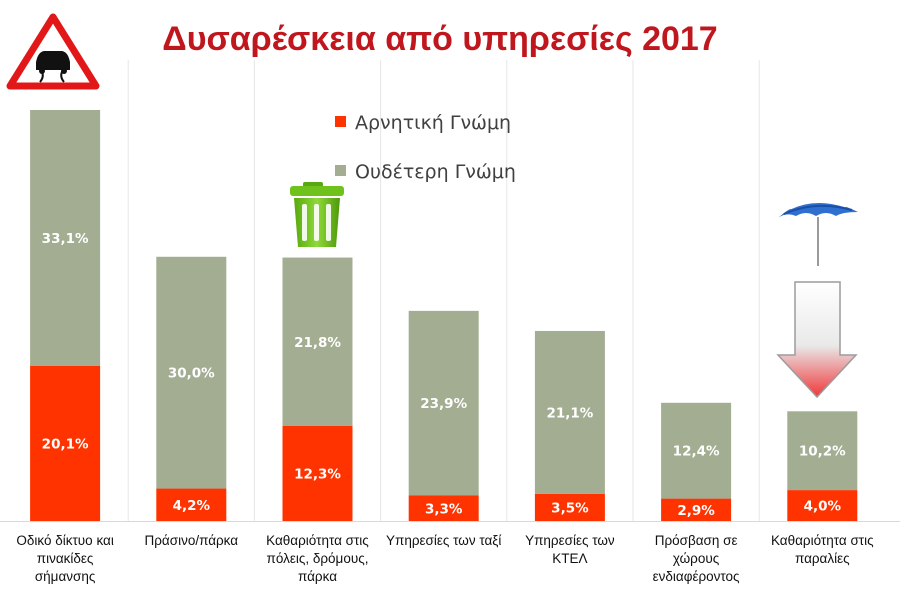 This screenshot has height=593, width=900. I want to click on legend: Αρνητική Γνώμη Ουδέτερη Γνώμη, so click(425, 147).